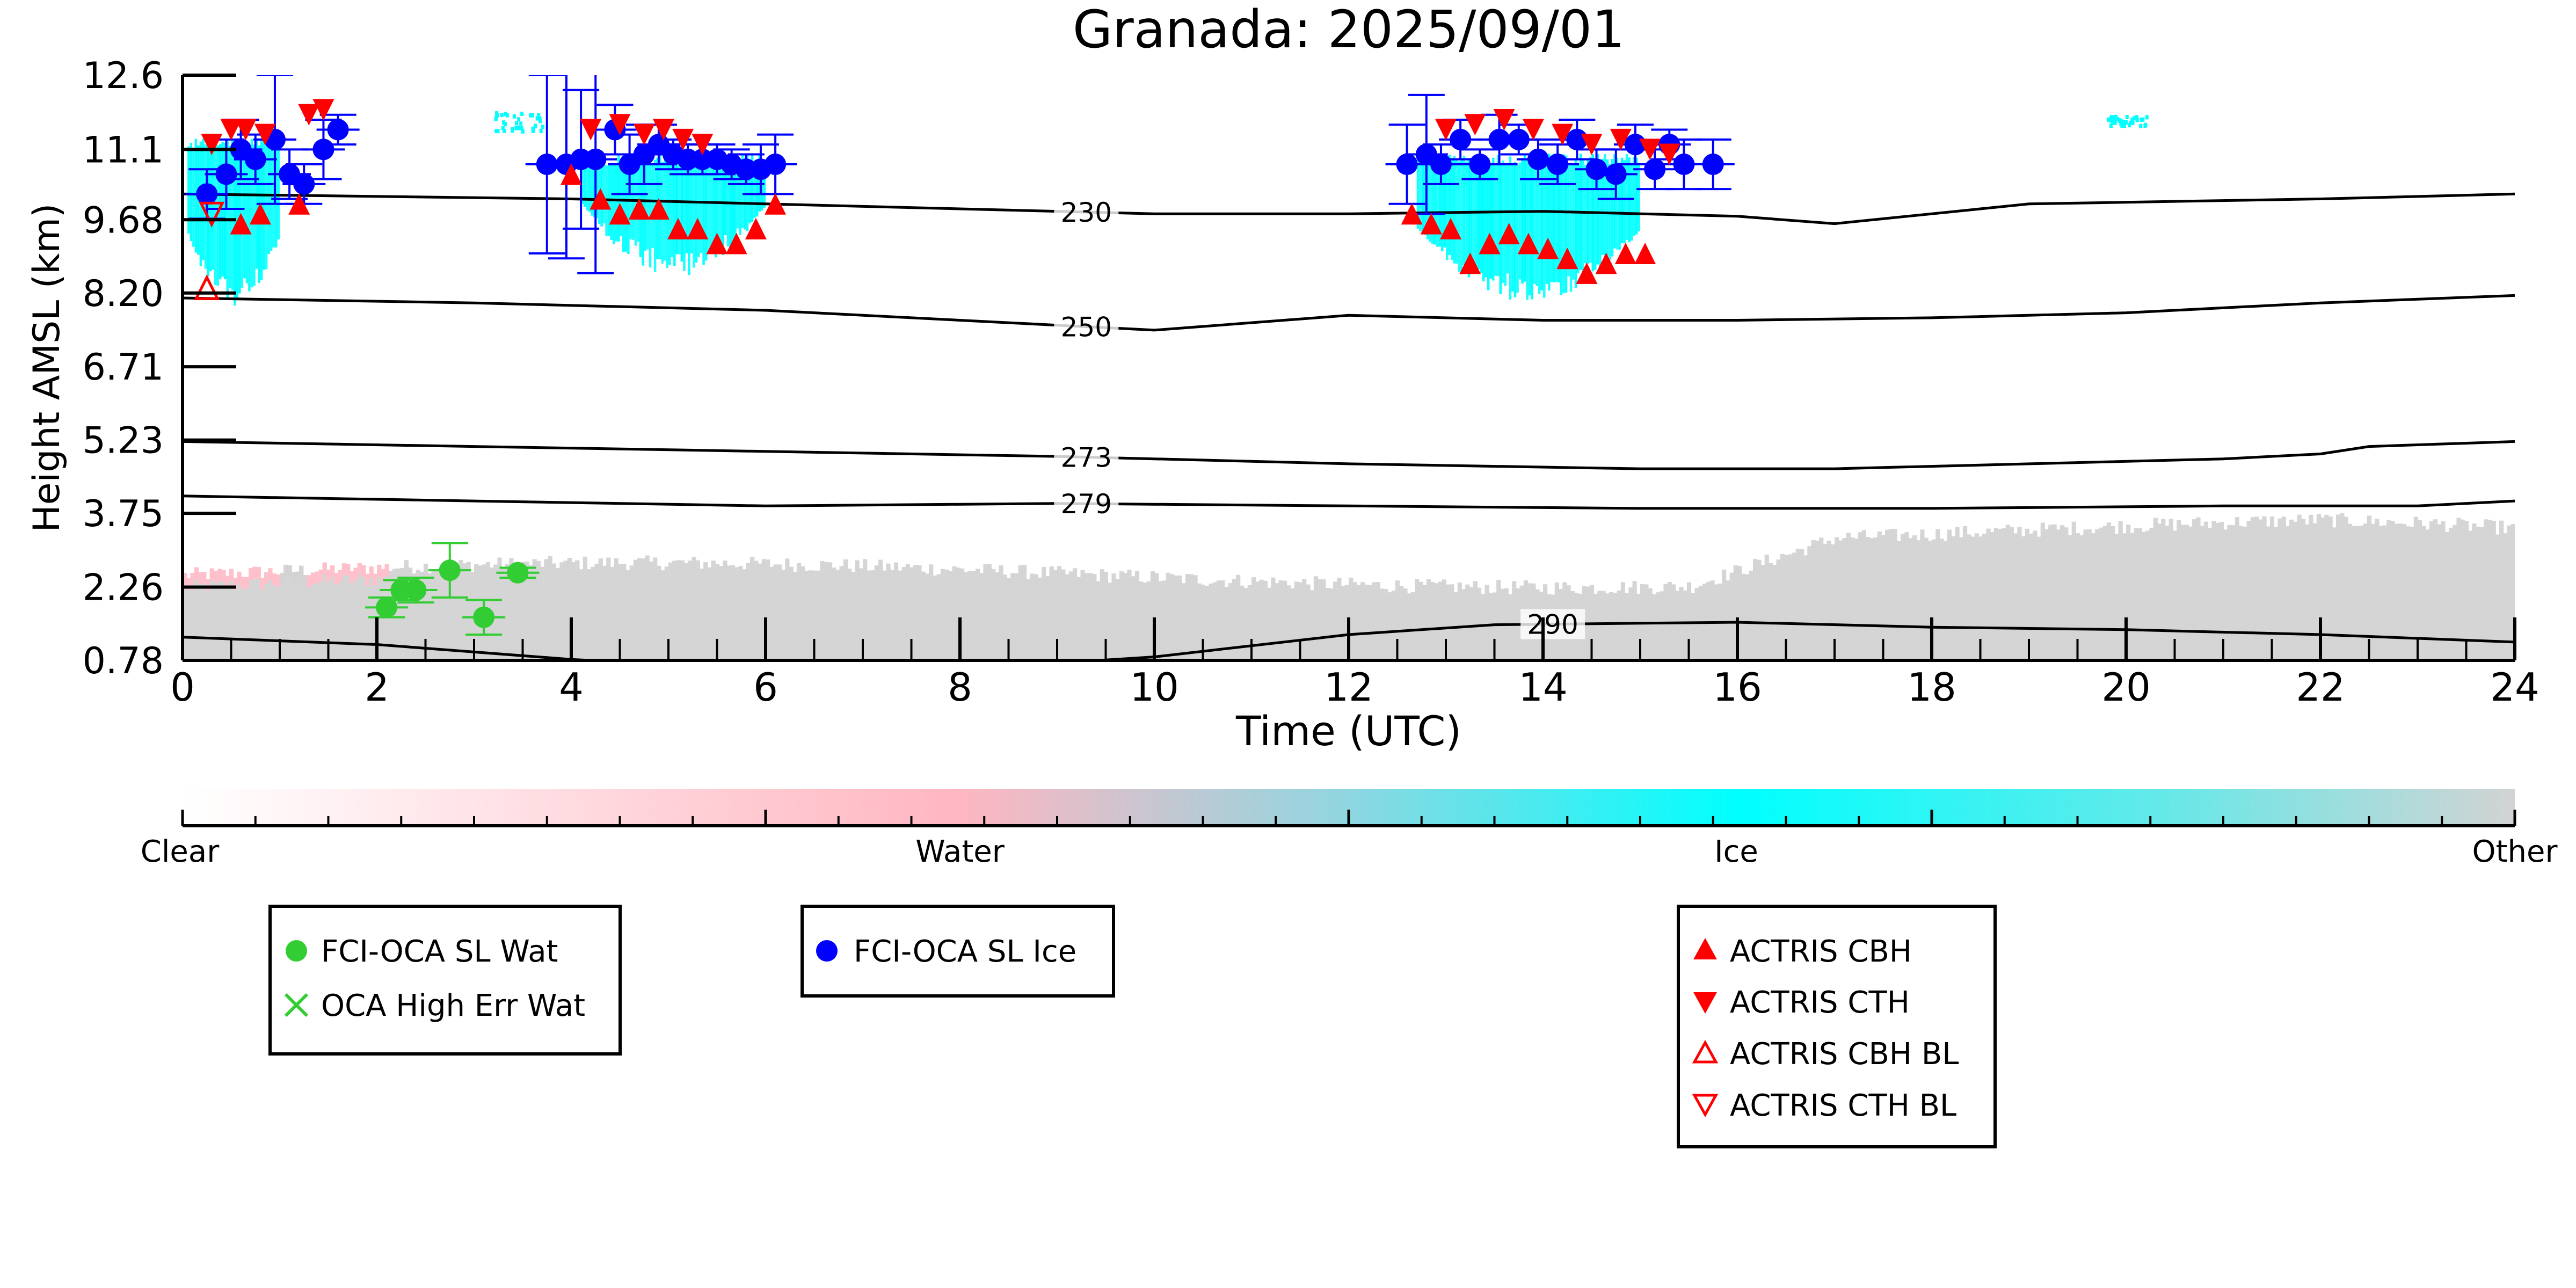 Image resolution: width=2576 pixels, height=1288 pixels. What do you see at coordinates (123, 220) in the screenshot?
I see `y-tick-label: 9.68` at bounding box center [123, 220].